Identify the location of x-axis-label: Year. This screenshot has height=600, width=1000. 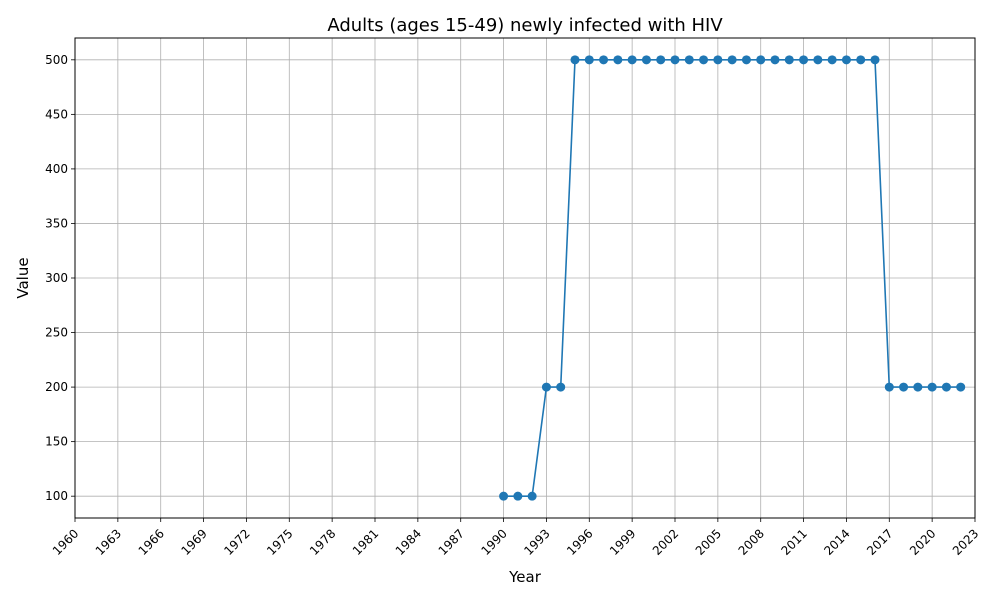
(525, 577).